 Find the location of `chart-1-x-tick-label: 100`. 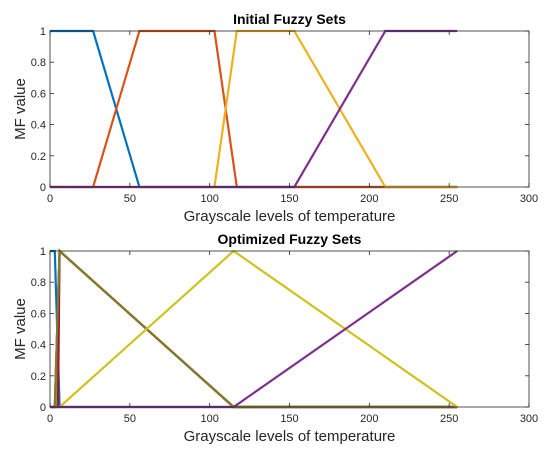

chart-1-x-tick-label: 100 is located at coordinates (209, 199).